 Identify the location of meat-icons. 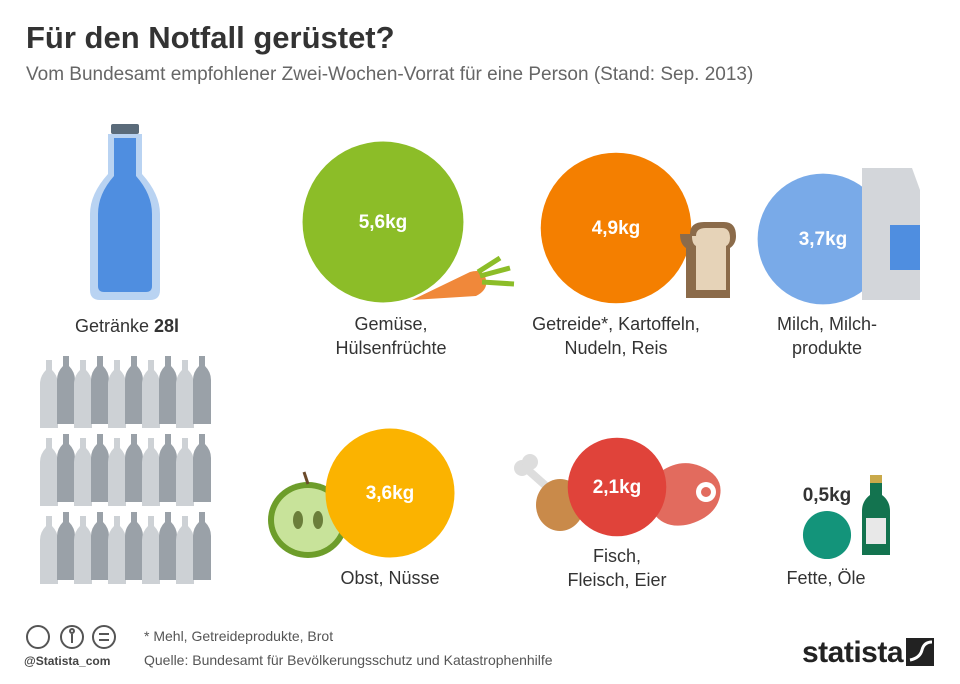
(617, 492).